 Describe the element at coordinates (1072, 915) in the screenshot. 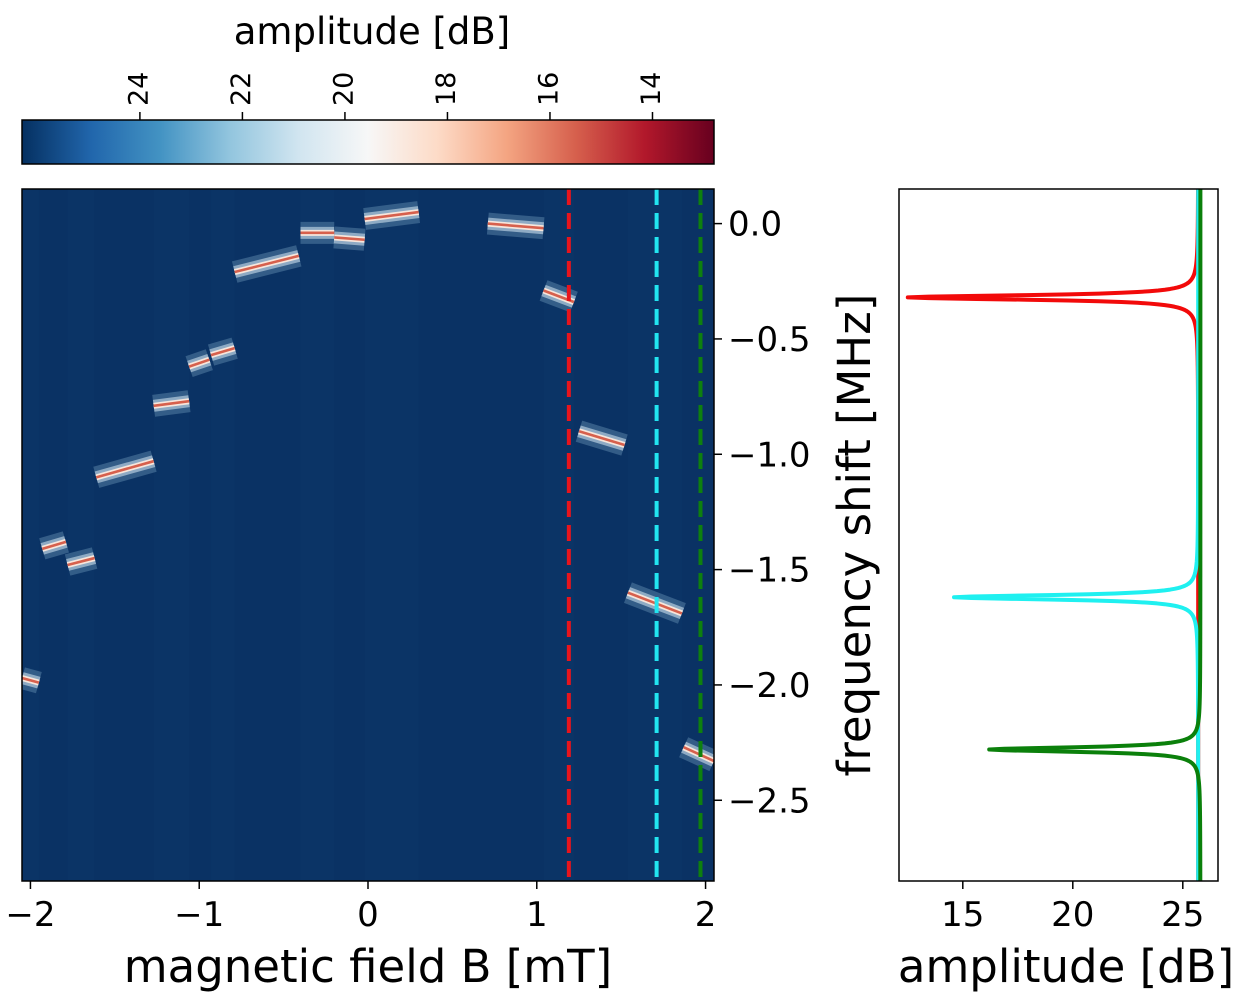

I see `spectrum-x-tick-label: 20` at that location.